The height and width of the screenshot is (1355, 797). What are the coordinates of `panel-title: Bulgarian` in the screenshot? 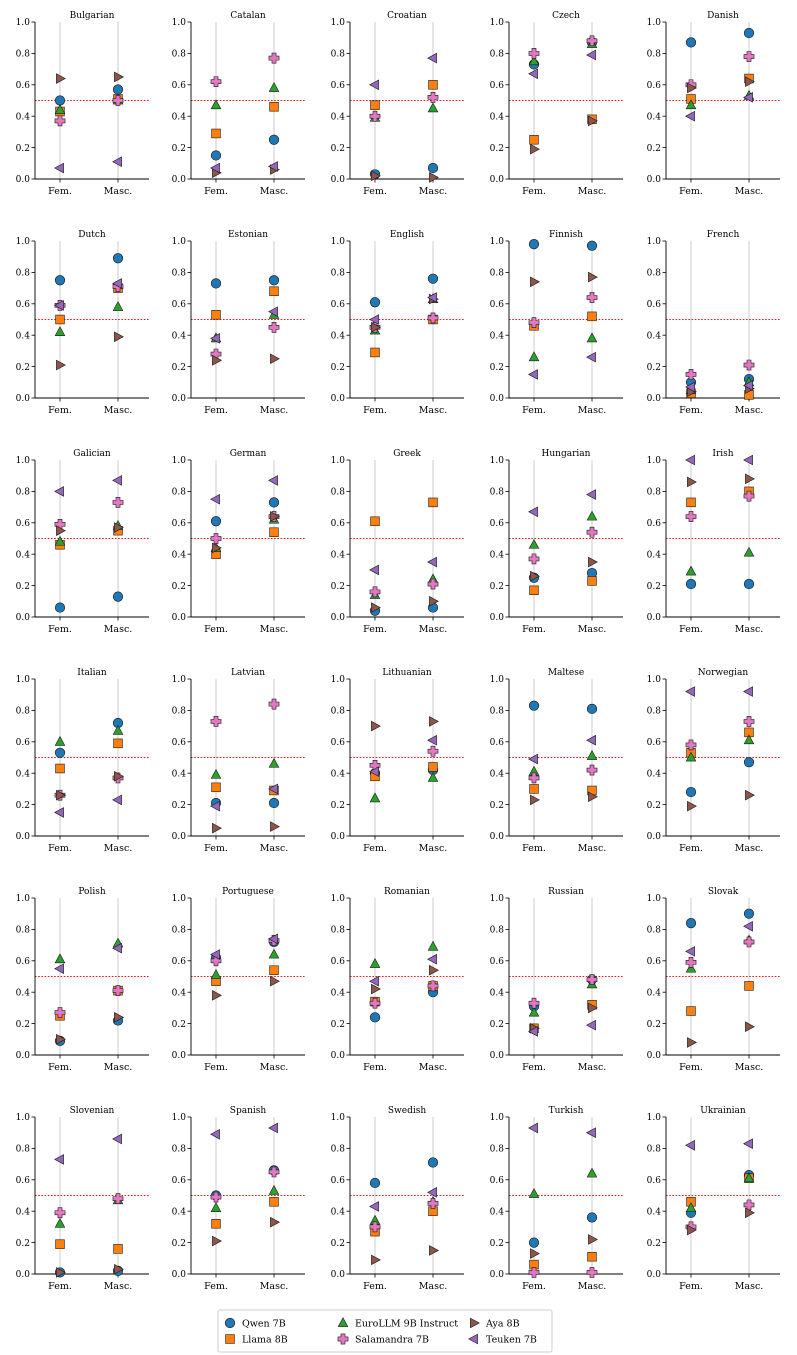 It's located at (92, 16).